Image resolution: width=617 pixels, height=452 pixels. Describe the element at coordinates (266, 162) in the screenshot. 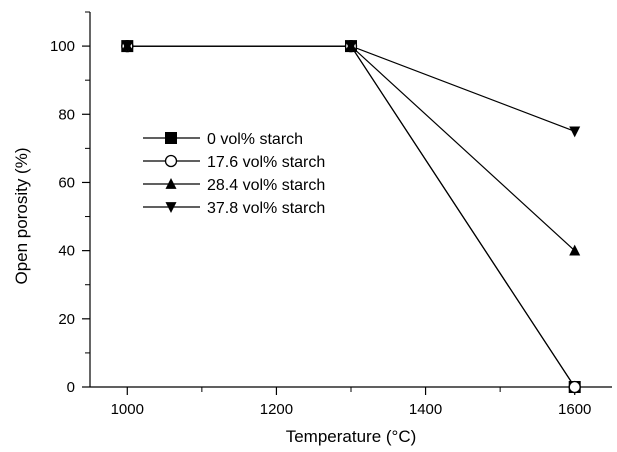

I see `legend-label: 17.6 vol% starch` at that location.